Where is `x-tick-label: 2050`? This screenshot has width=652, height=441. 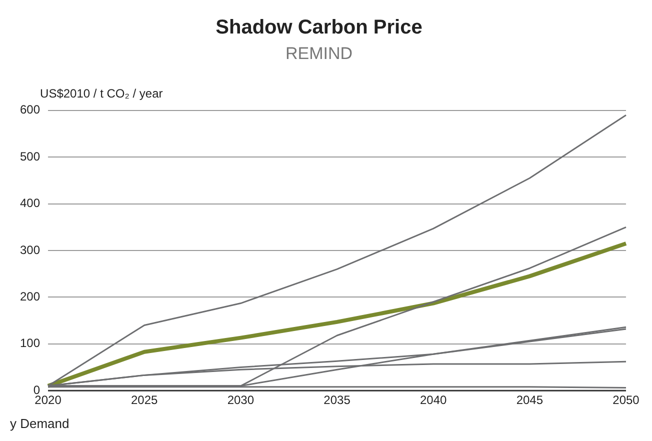 x-tick-label: 2050 is located at coordinates (626, 400).